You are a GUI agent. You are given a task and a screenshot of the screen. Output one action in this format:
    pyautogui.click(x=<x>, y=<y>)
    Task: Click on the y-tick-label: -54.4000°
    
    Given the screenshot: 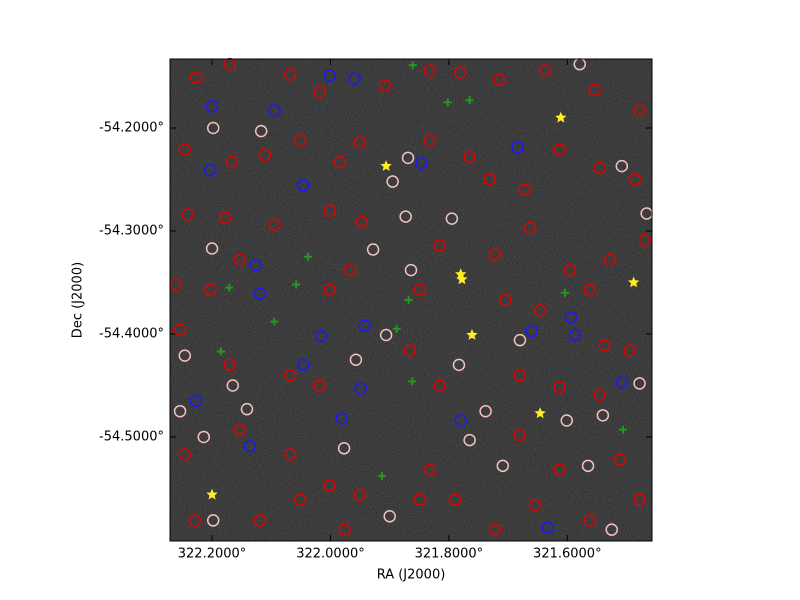 What is the action you would take?
    pyautogui.click(x=131, y=333)
    